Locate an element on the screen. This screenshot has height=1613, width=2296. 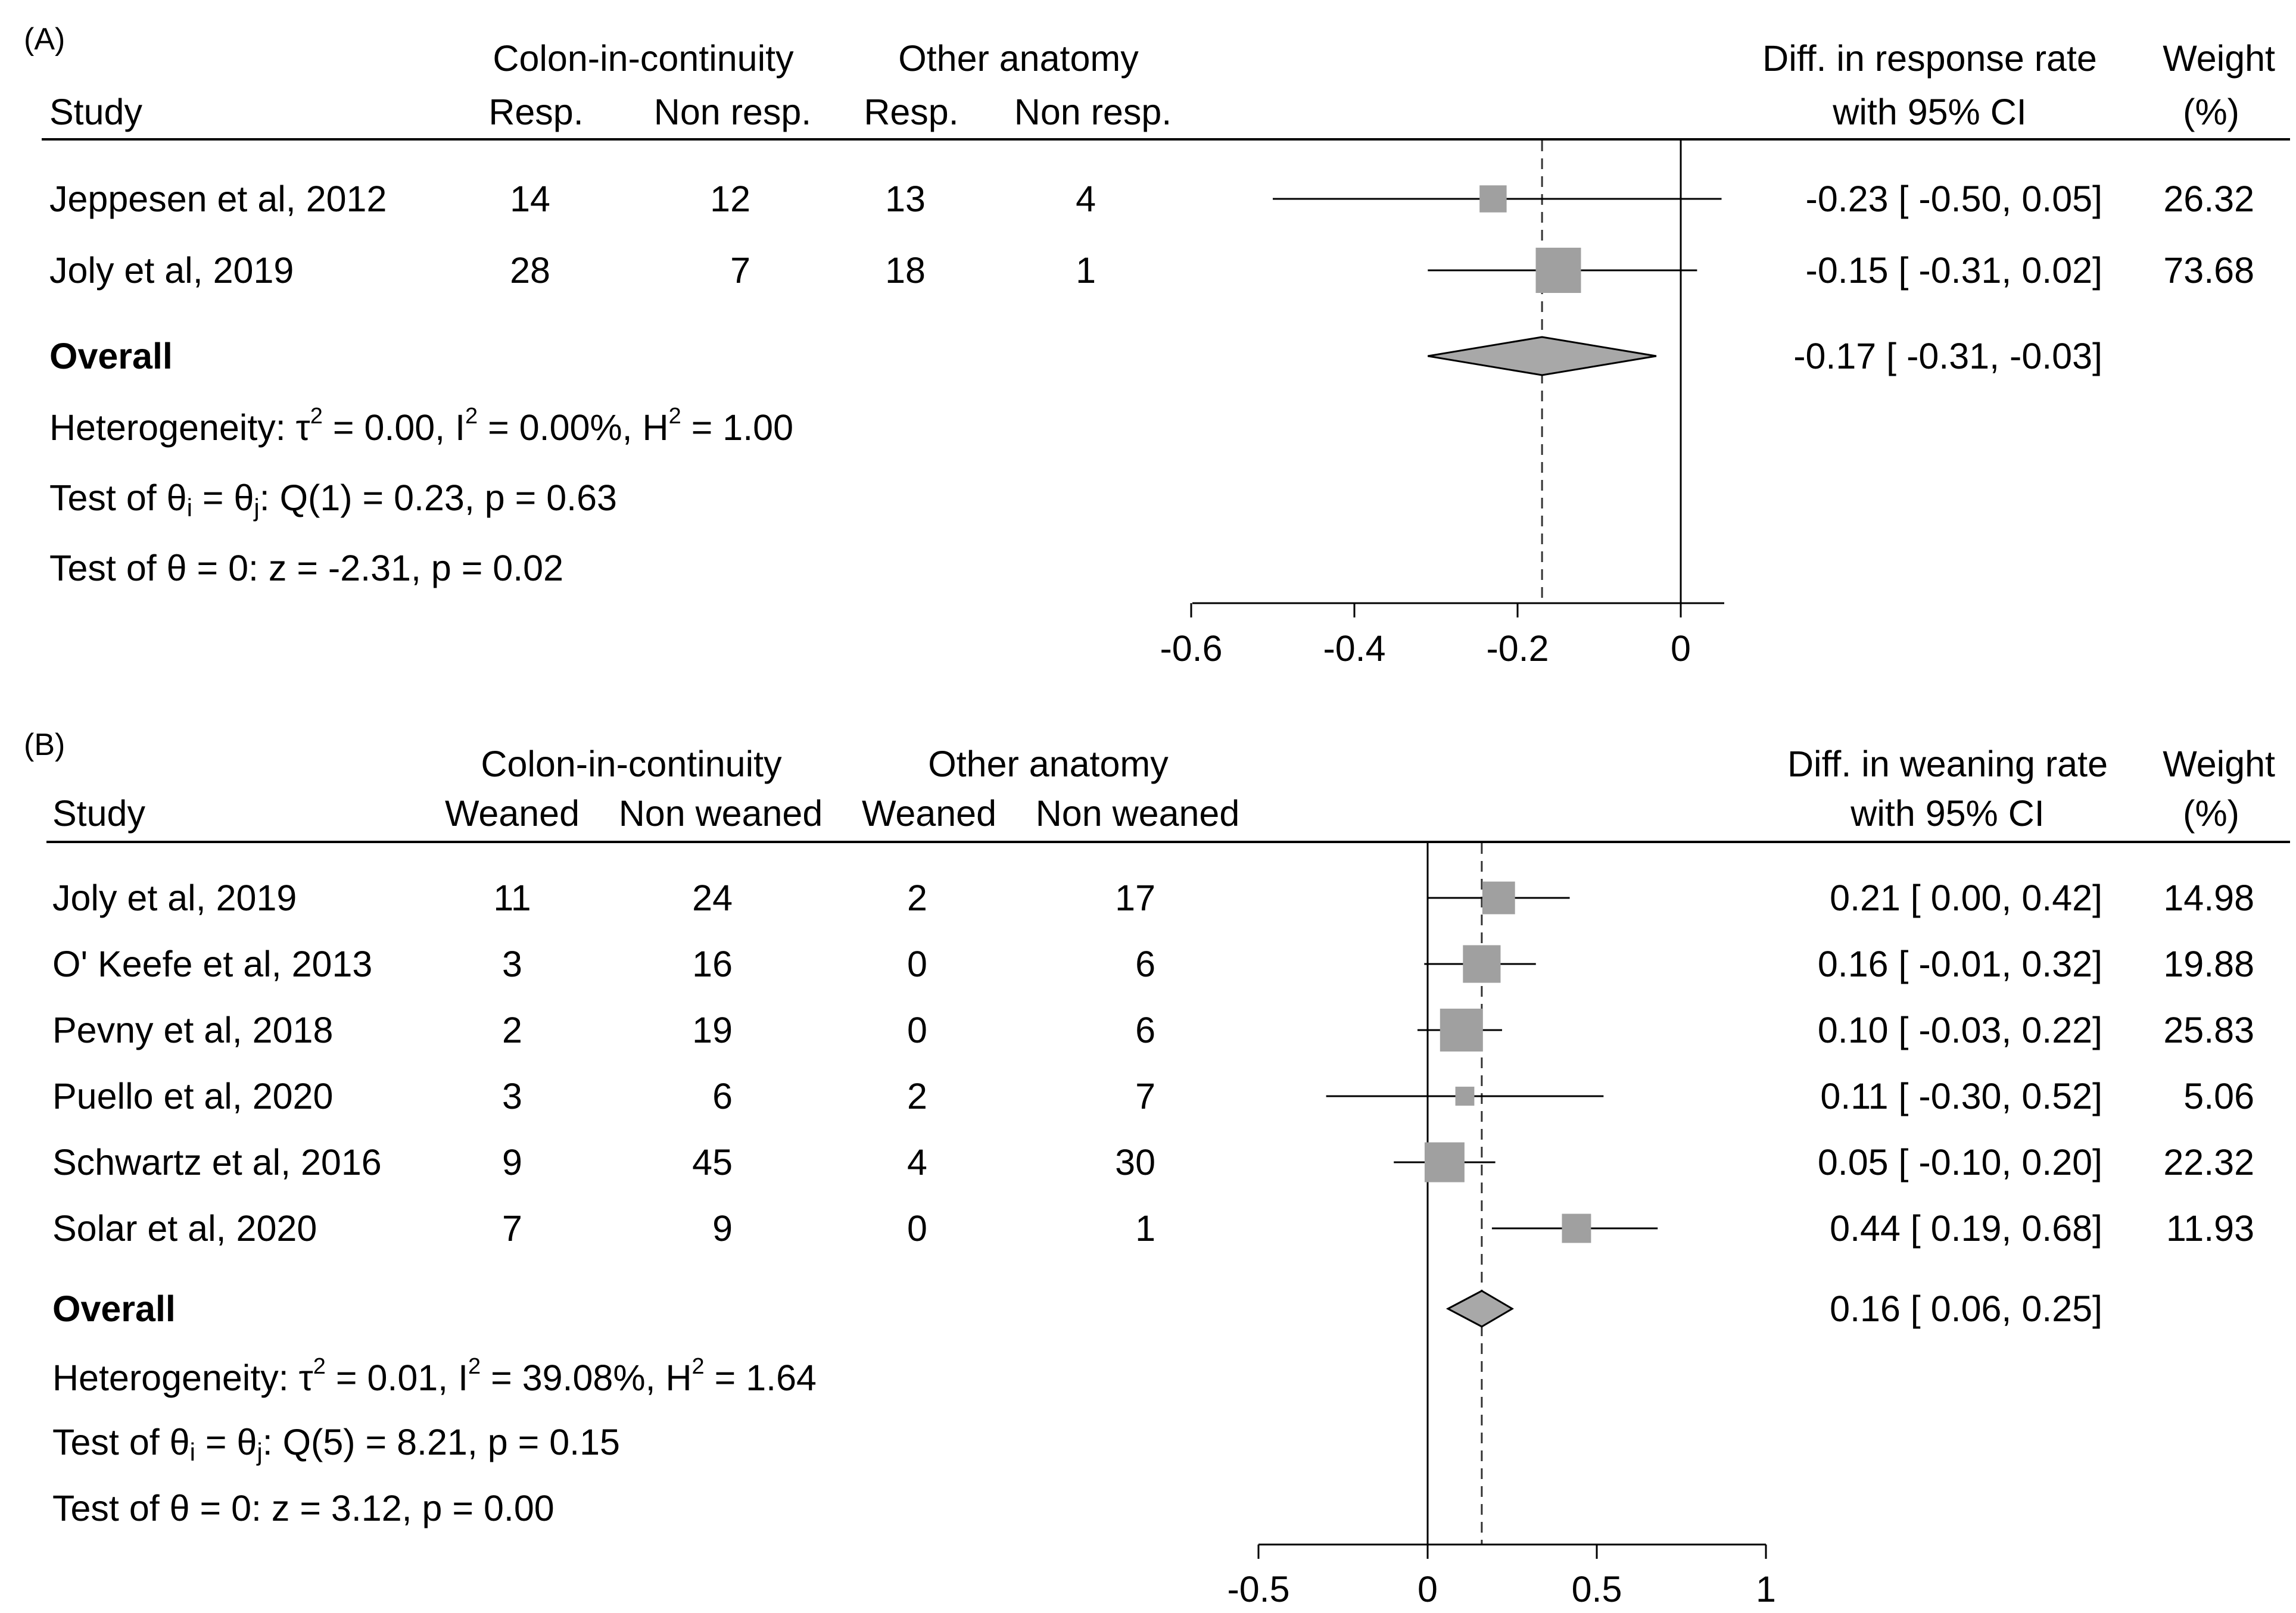
ci-text: -0.15 [ -0.31, 0.02] is located at coordinates (1953, 270).